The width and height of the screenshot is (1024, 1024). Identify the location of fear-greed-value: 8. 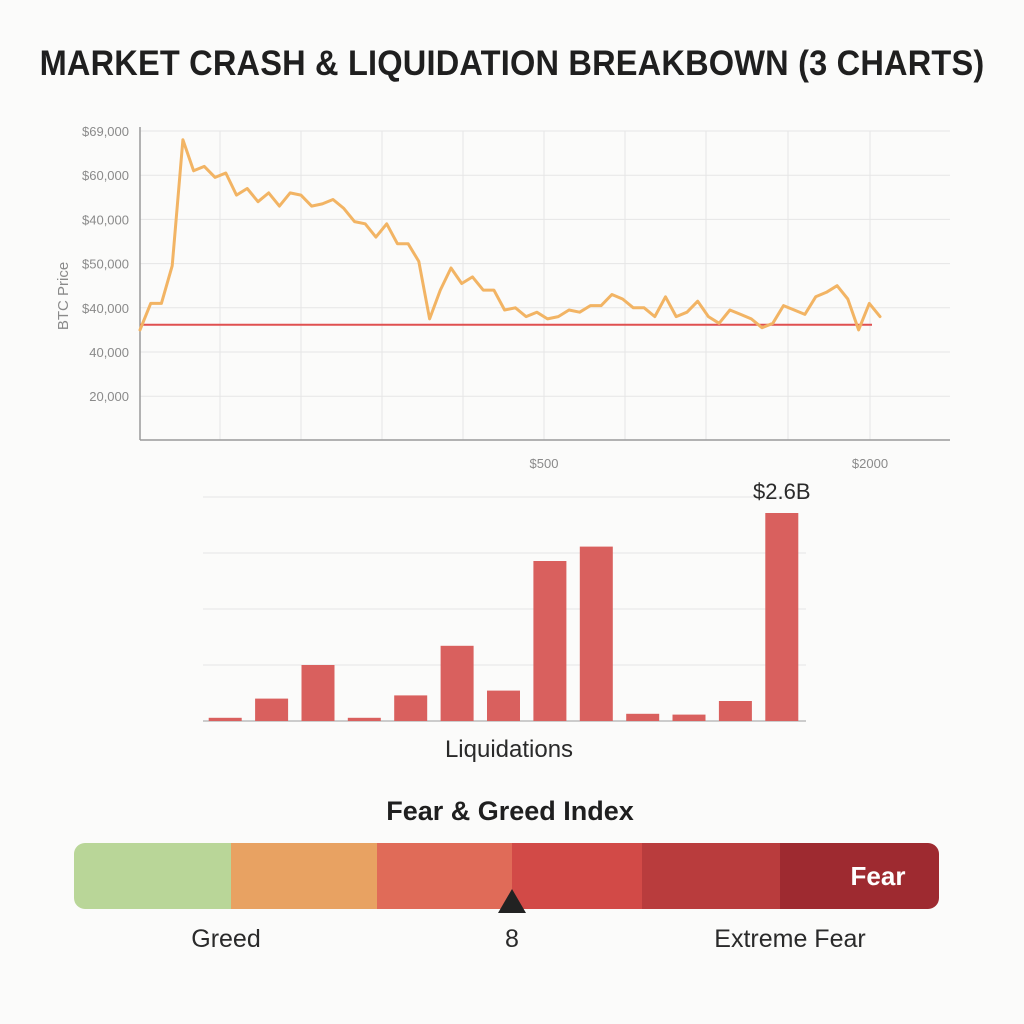
(512, 939).